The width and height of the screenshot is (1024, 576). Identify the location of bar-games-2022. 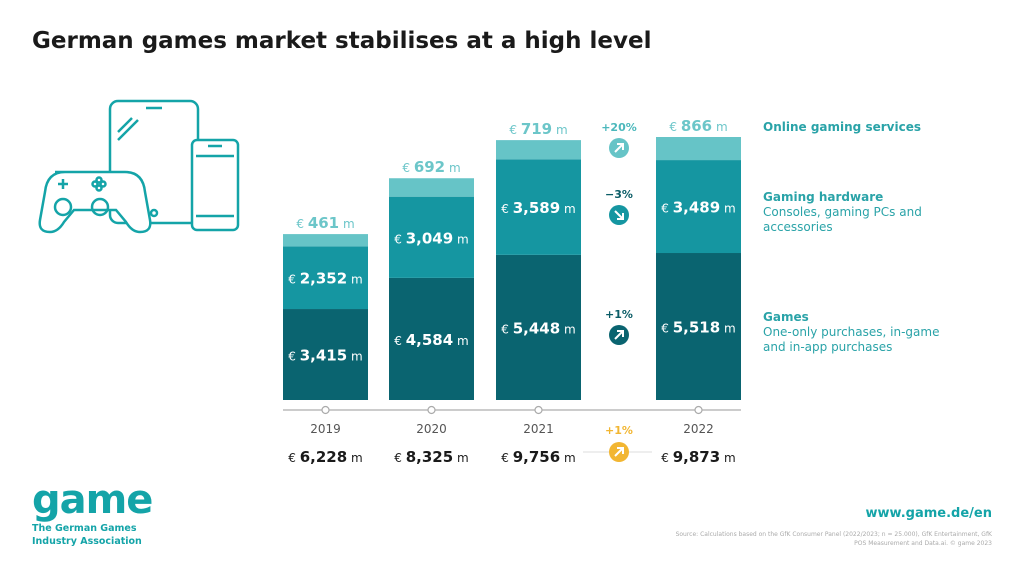
(698, 326).